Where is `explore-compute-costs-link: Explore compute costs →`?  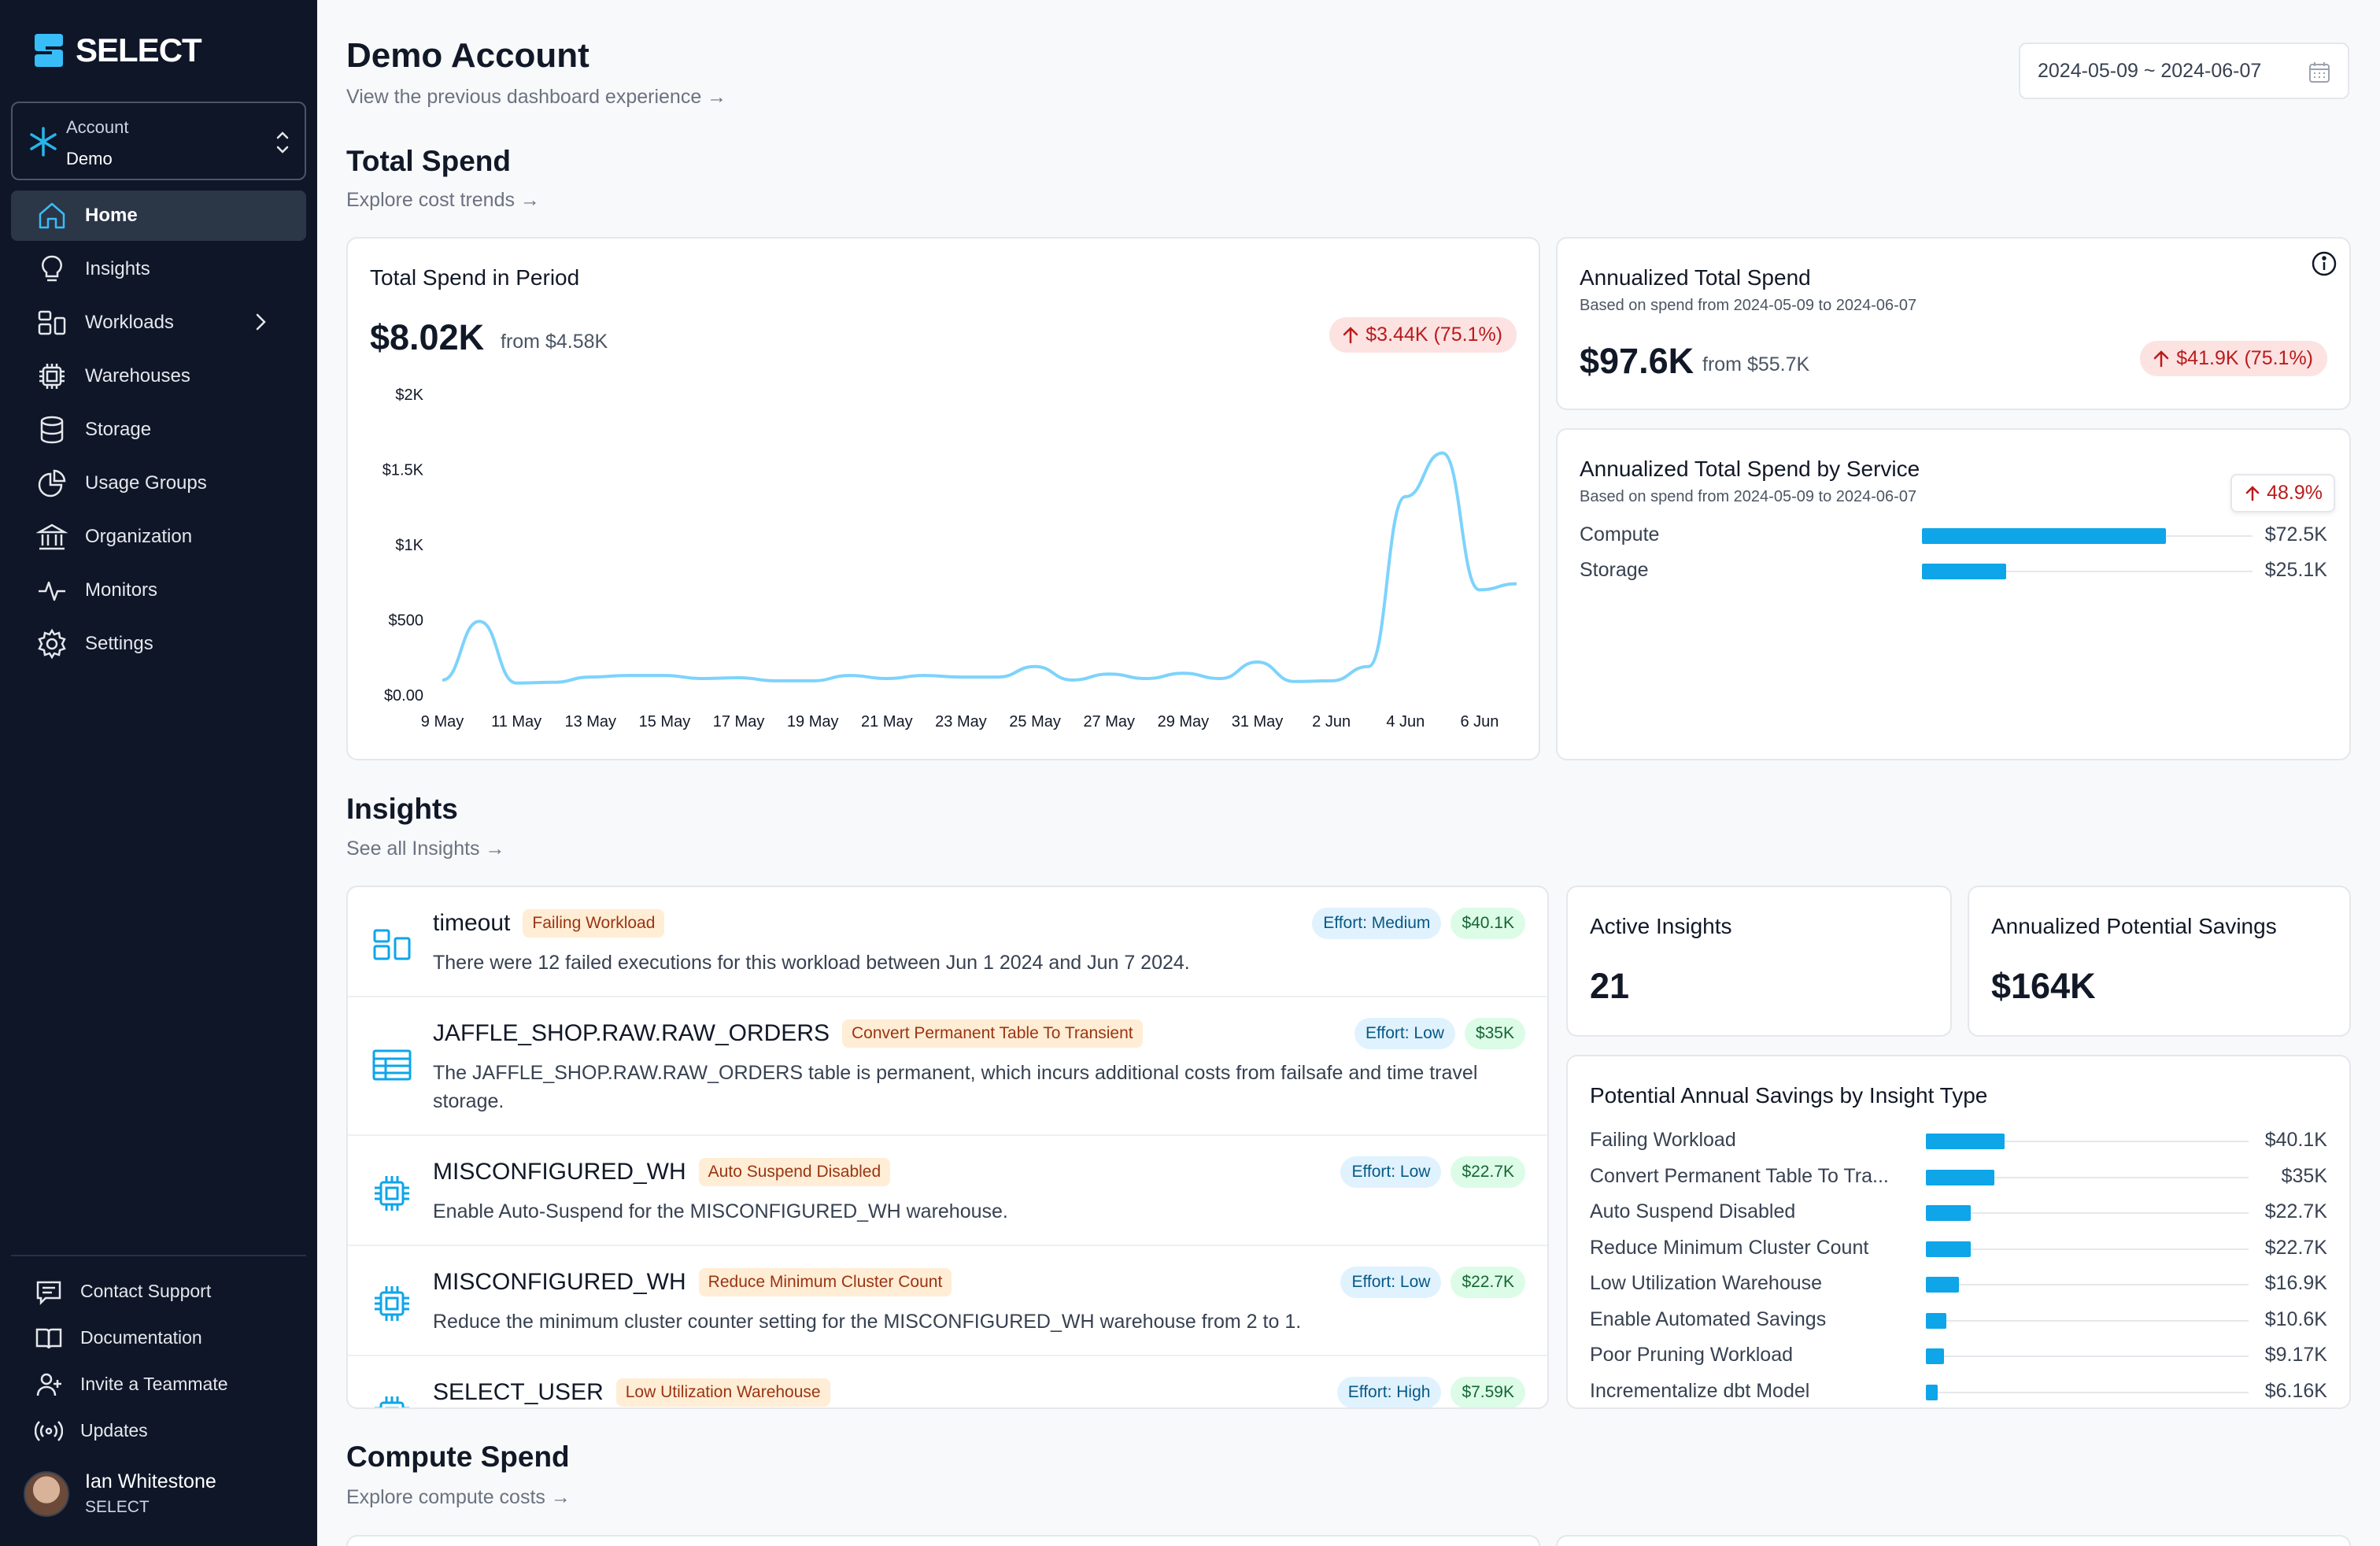 explore-compute-costs-link: Explore compute costs → is located at coordinates (458, 1497).